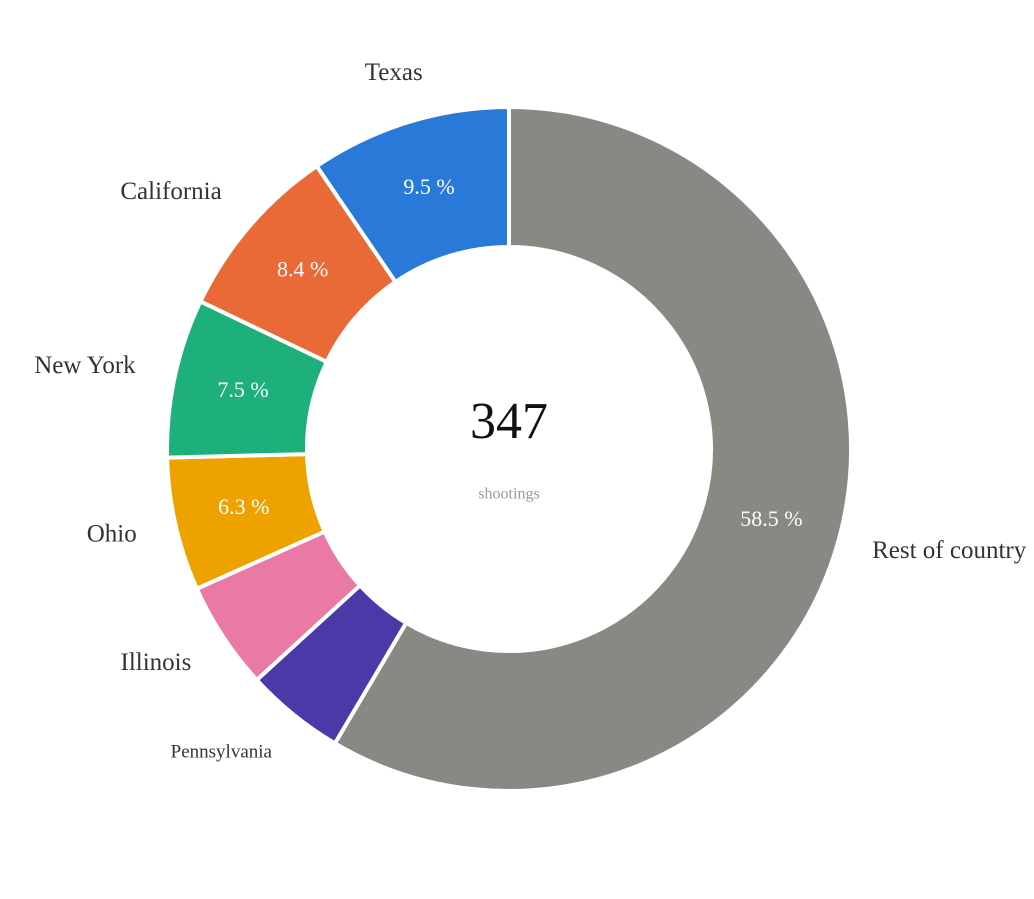 This screenshot has height=899, width=1034. What do you see at coordinates (85, 365) in the screenshot?
I see `category-label: New York` at bounding box center [85, 365].